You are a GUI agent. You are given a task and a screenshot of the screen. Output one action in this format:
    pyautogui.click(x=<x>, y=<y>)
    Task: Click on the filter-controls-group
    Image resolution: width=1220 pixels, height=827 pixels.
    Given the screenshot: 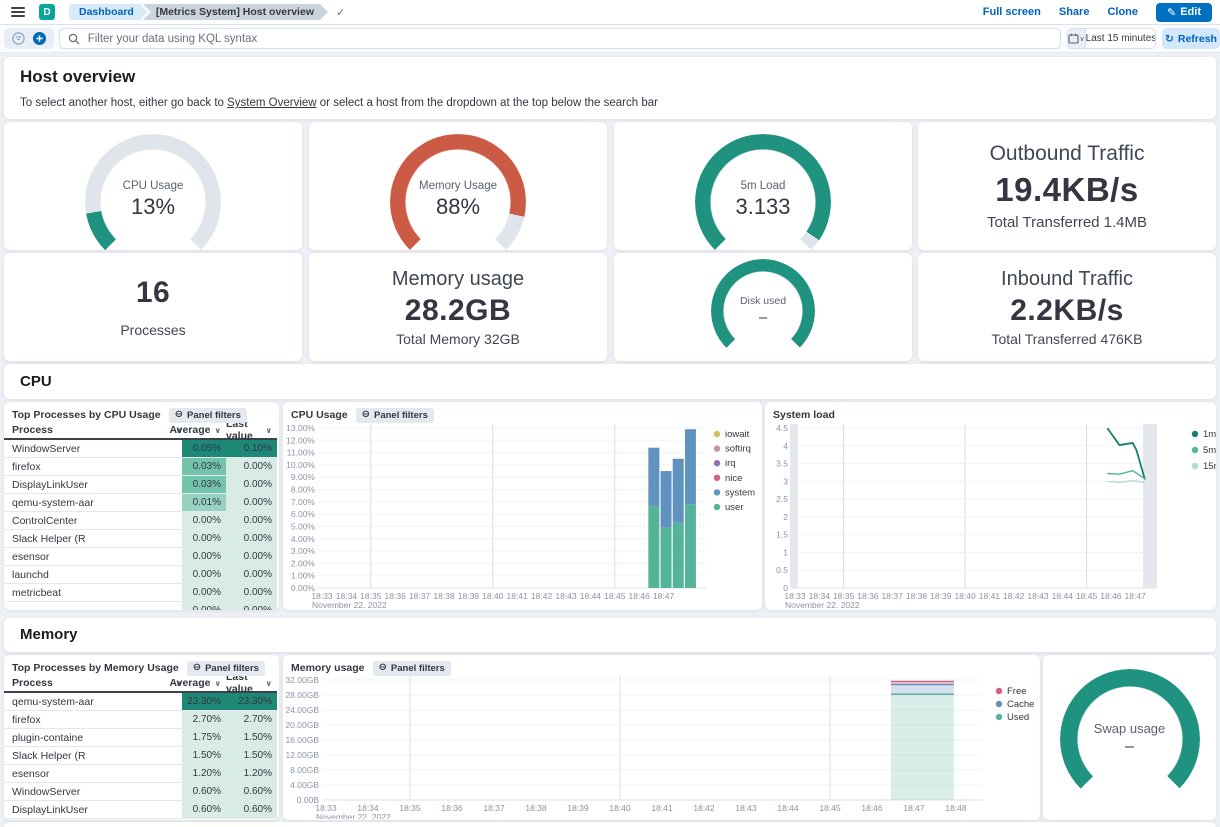 What is the action you would take?
    pyautogui.click(x=29, y=38)
    